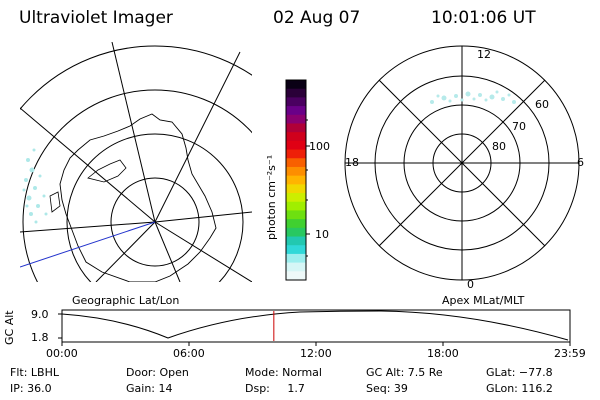 This screenshot has height=400, width=600. Describe the element at coordinates (484, 54) in the screenshot. I see `mlt-label-top: 12` at that location.